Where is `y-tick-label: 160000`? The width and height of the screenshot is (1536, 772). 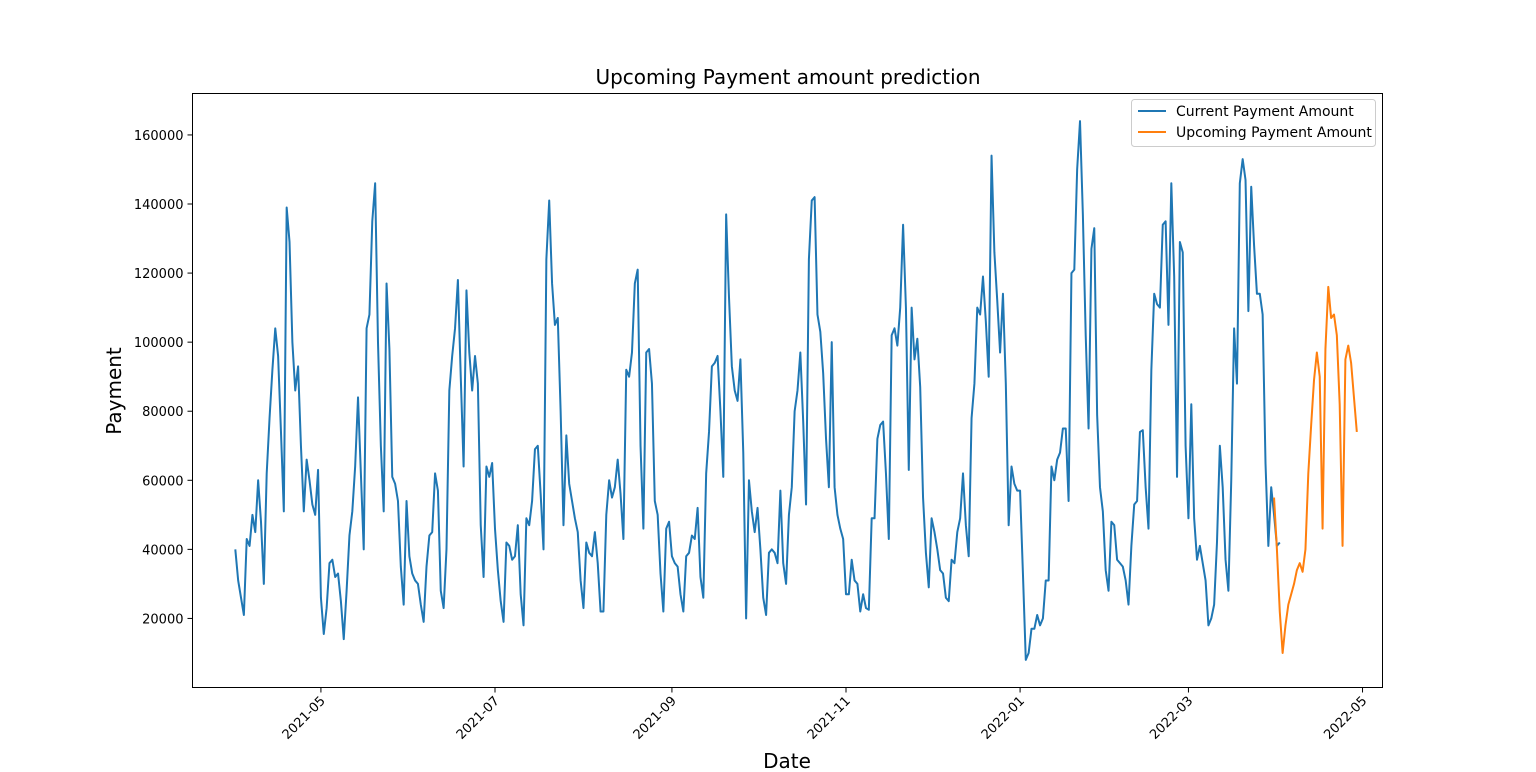
y-tick-label: 160000 is located at coordinates (159, 136).